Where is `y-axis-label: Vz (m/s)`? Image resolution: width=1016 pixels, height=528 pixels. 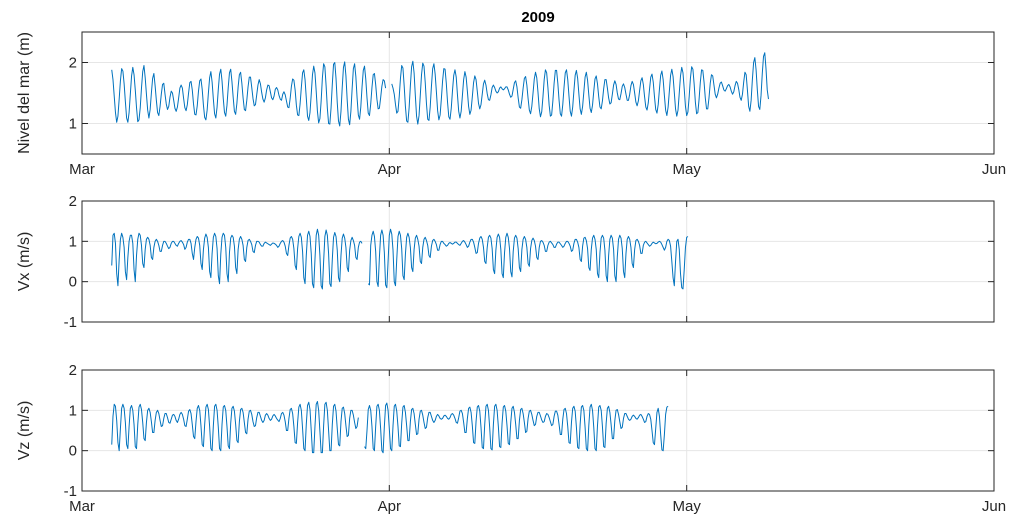
y-axis-label: Vz (m/s) is located at coordinates (24, 431).